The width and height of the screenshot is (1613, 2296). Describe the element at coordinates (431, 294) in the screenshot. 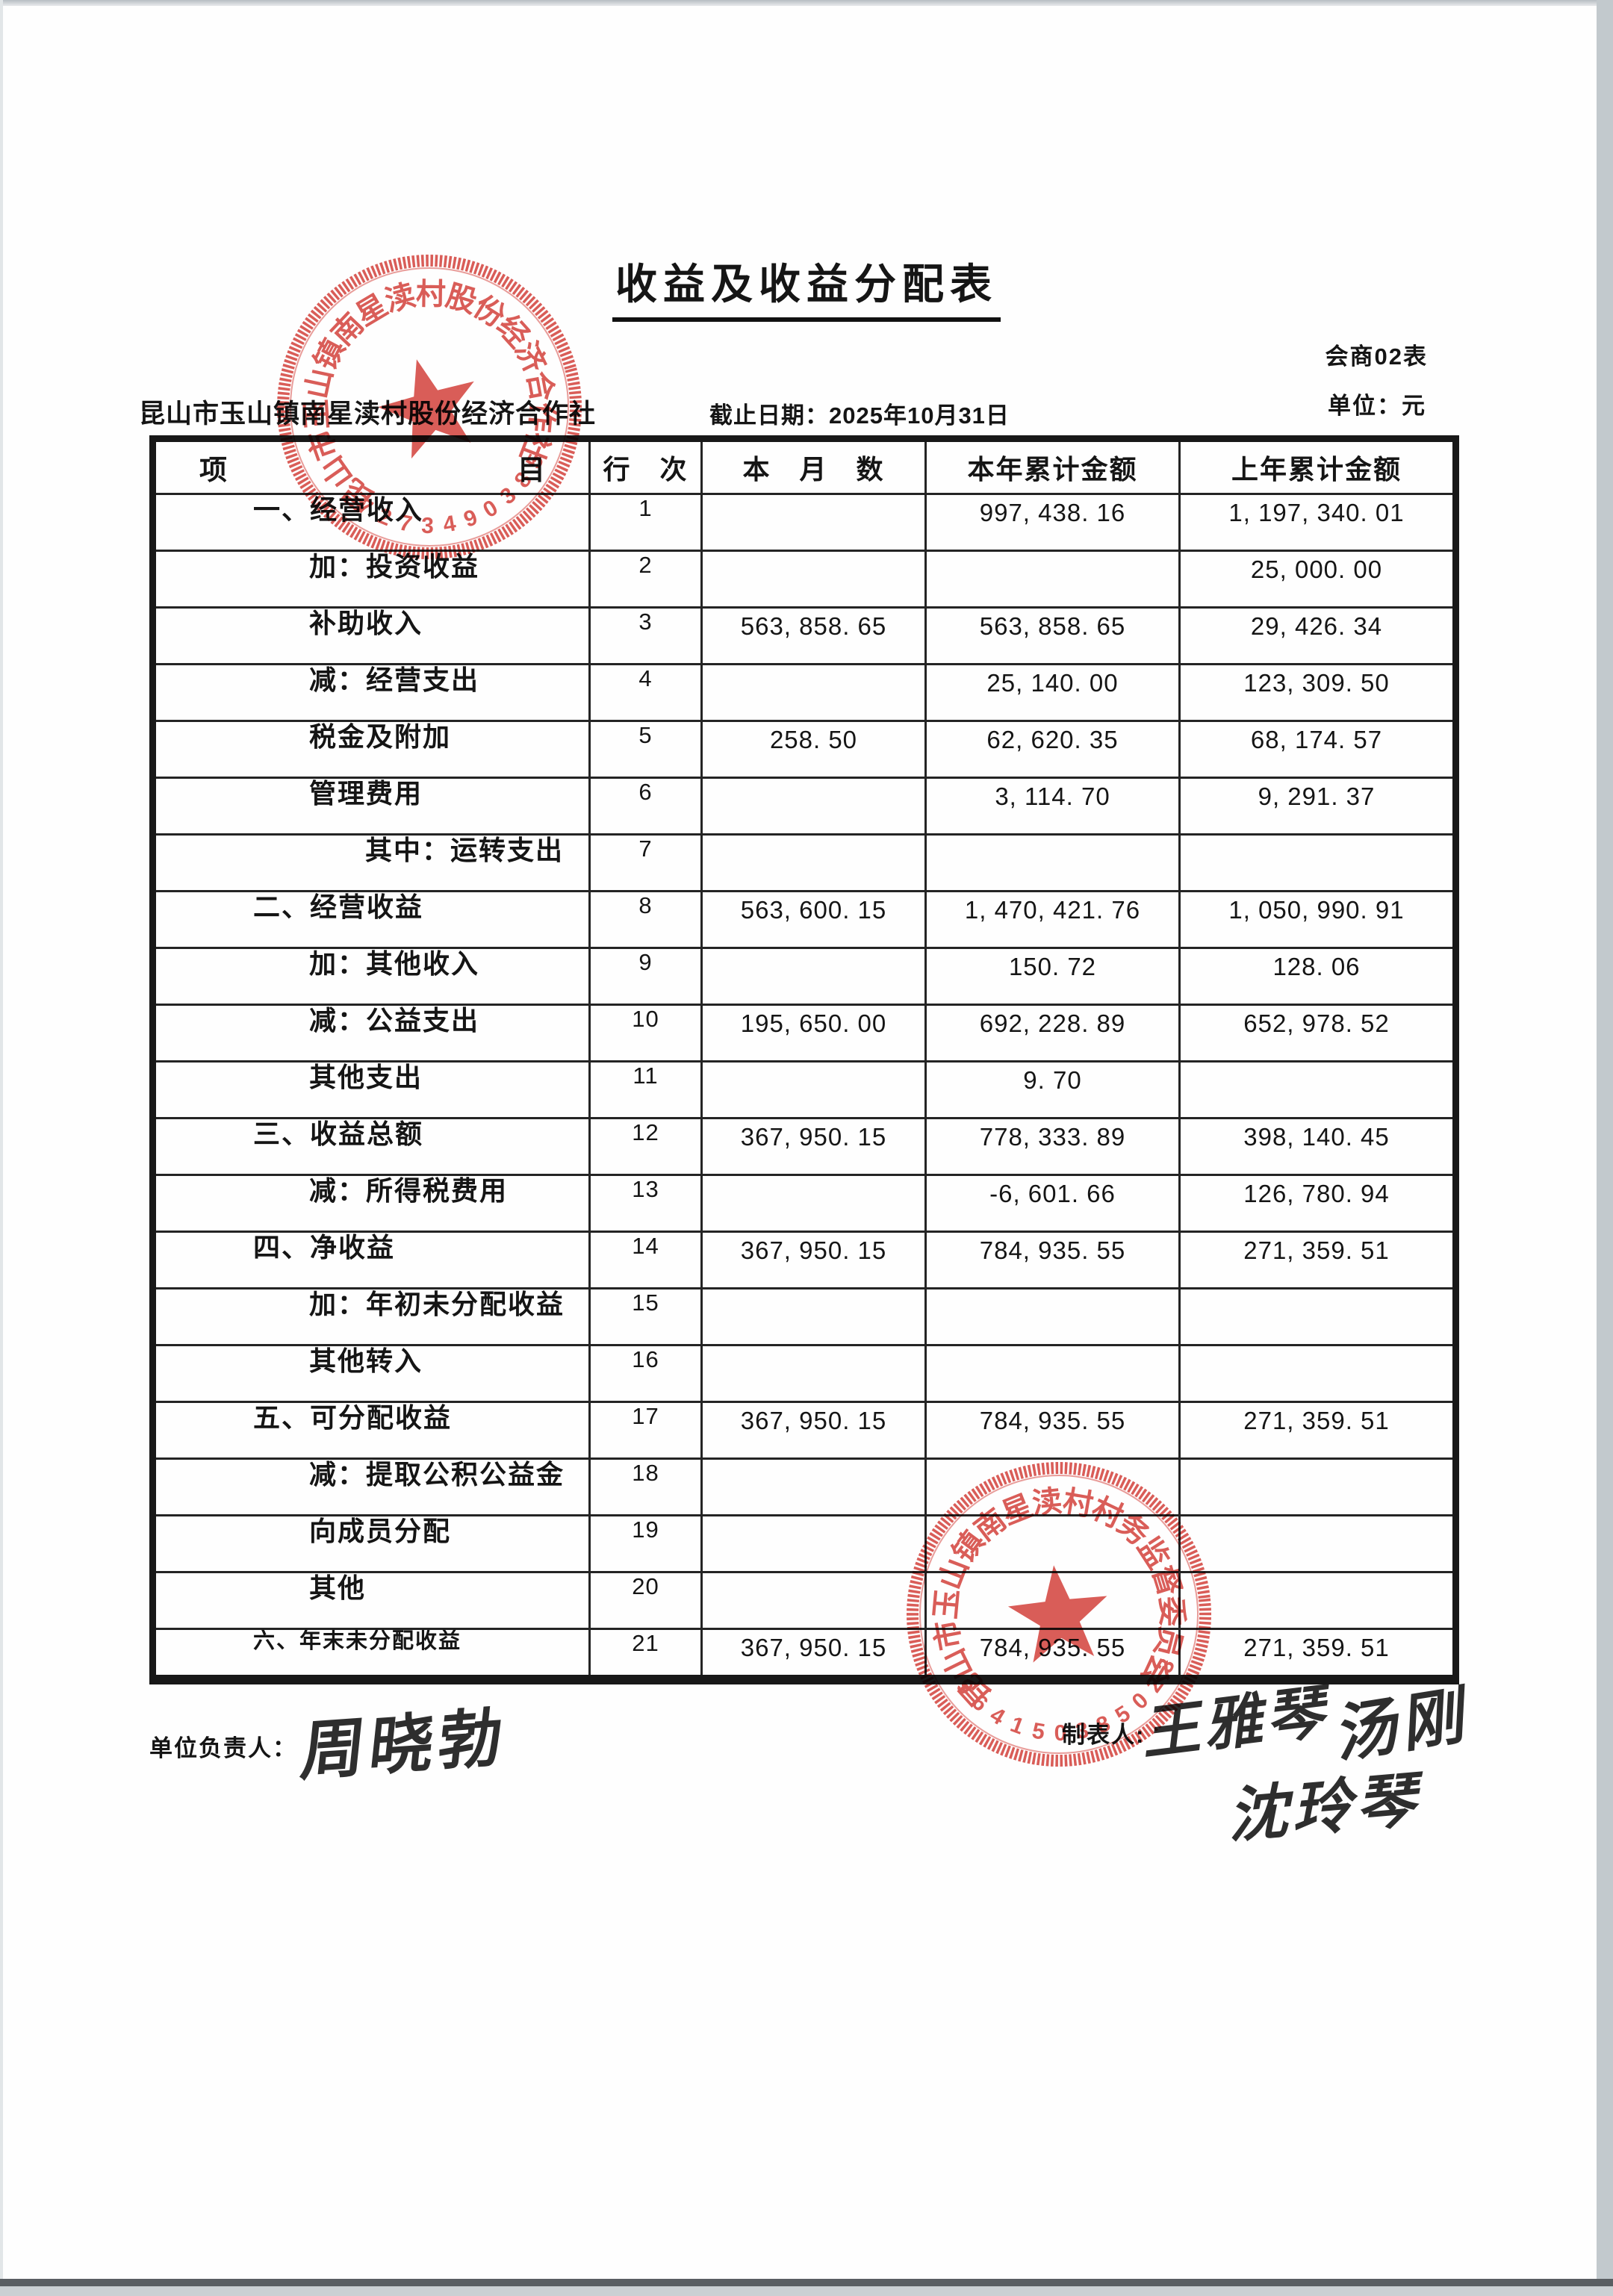

I see `svg-text: 村` at that location.